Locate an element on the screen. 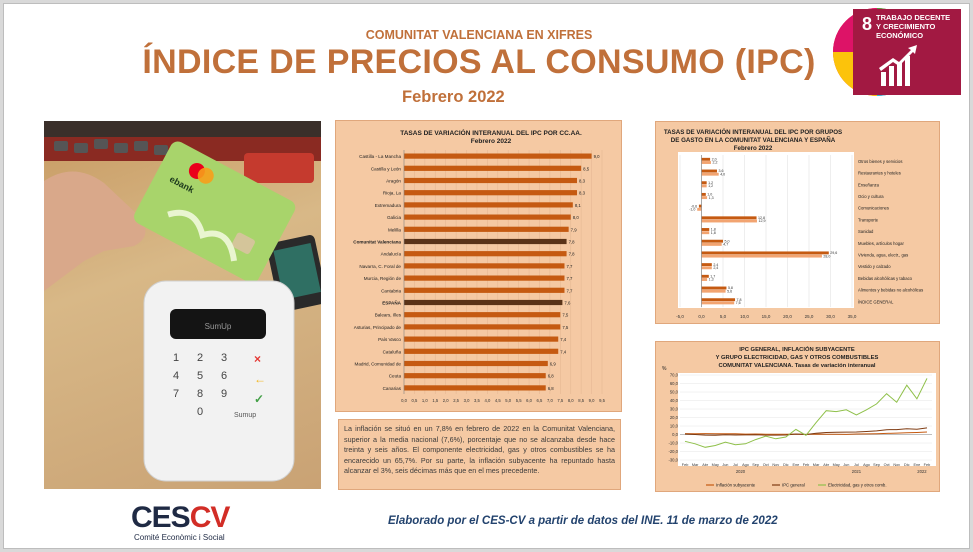 The image size is (973, 552). category-label: Aragón is located at coordinates (393, 181).